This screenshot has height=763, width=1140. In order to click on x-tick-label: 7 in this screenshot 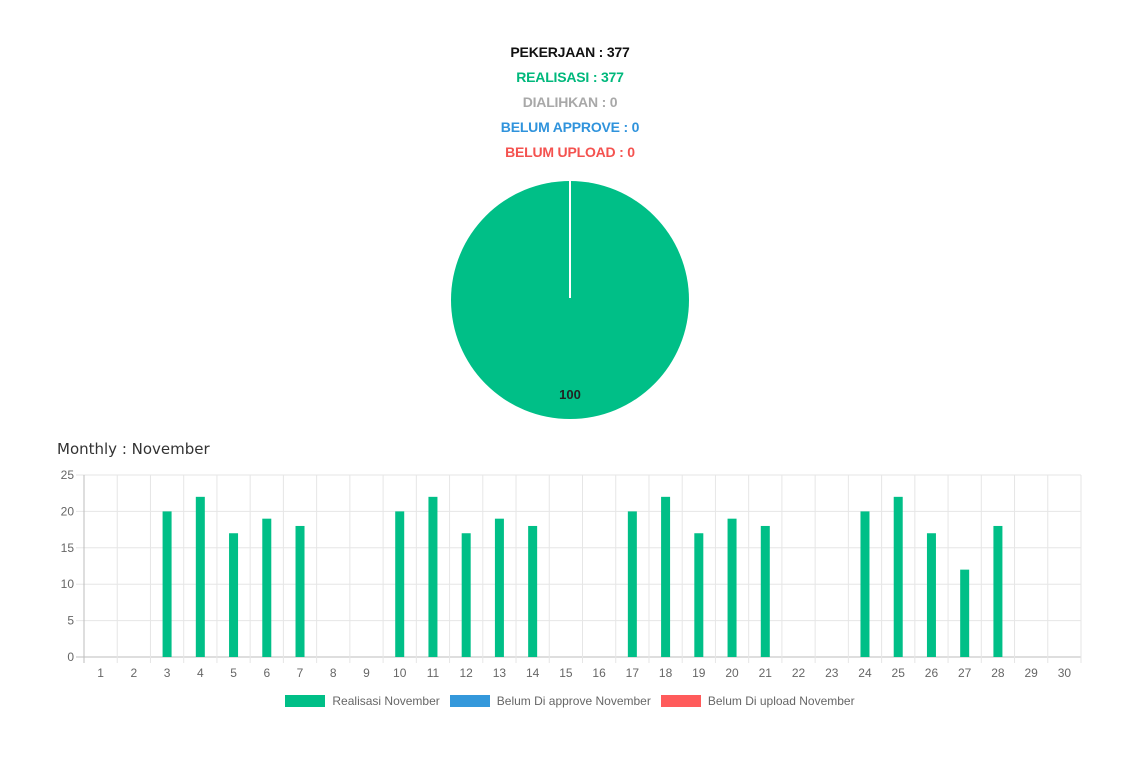, I will do `click(300, 673)`.